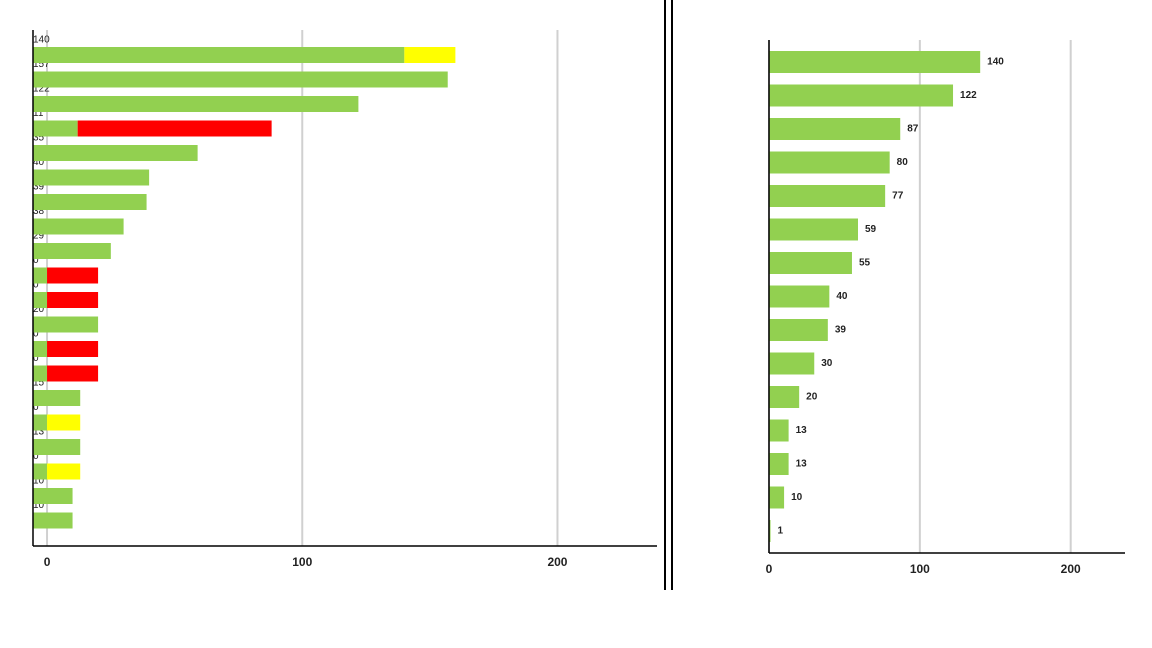 The height and width of the screenshot is (648, 1152). Describe the element at coordinates (39, 162) in the screenshot. I see `category-label: 40` at that location.